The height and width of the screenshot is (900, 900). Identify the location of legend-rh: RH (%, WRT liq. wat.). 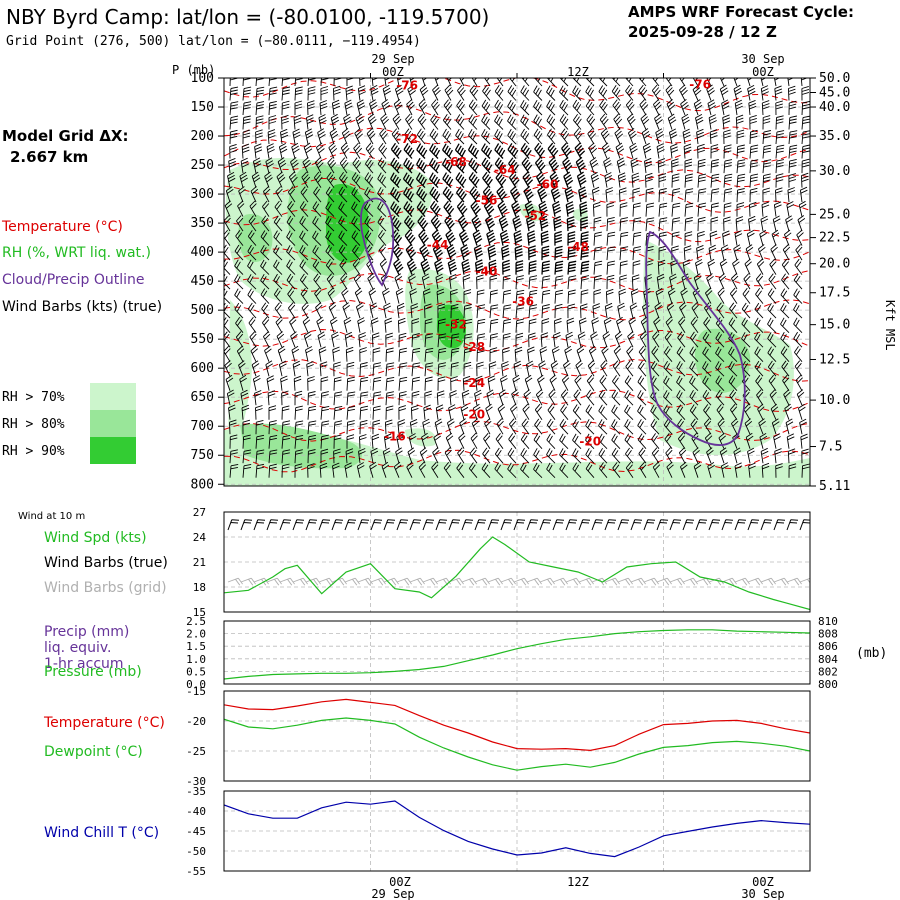
(76, 253).